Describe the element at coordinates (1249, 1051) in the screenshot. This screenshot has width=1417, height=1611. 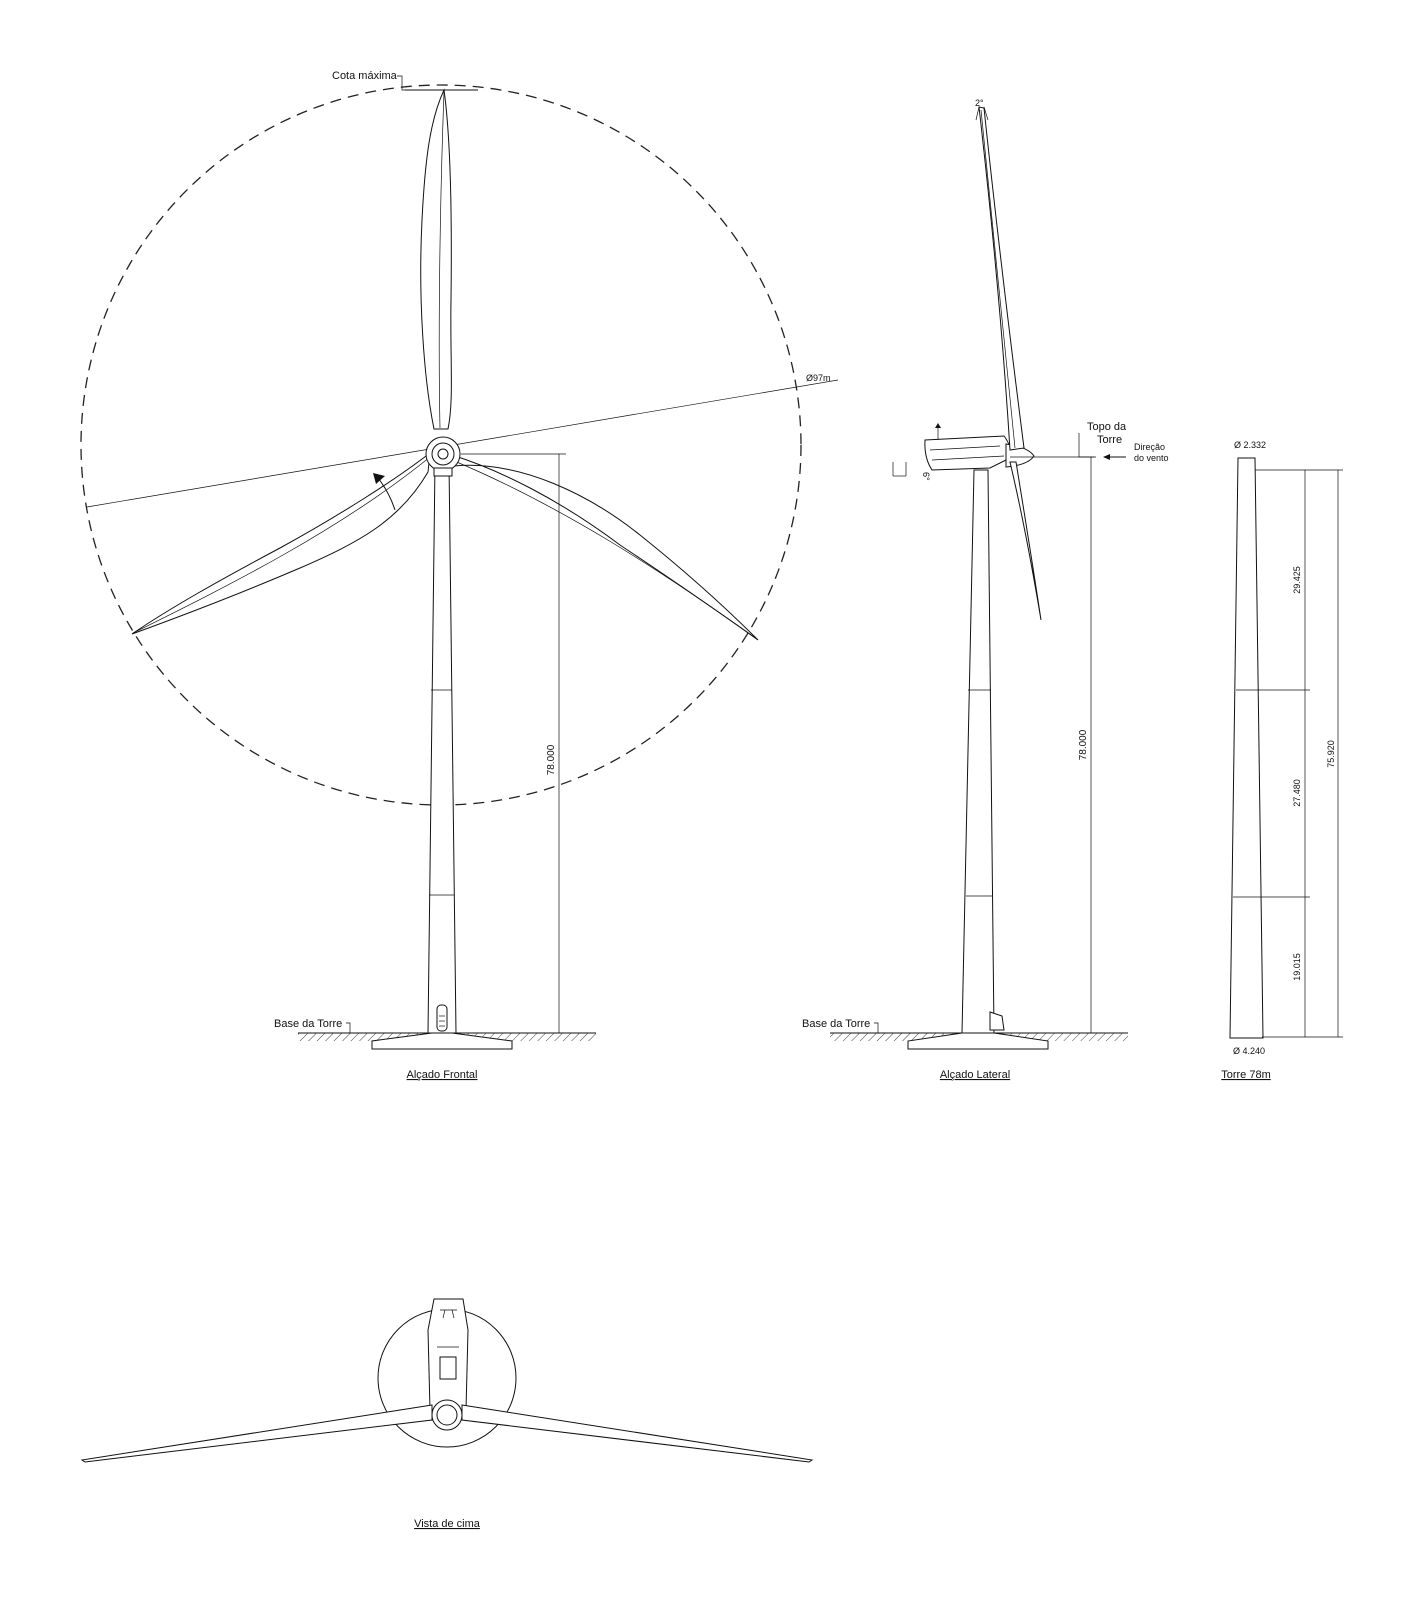
I see `tower-bottom-diameter: Ø 4.240` at that location.